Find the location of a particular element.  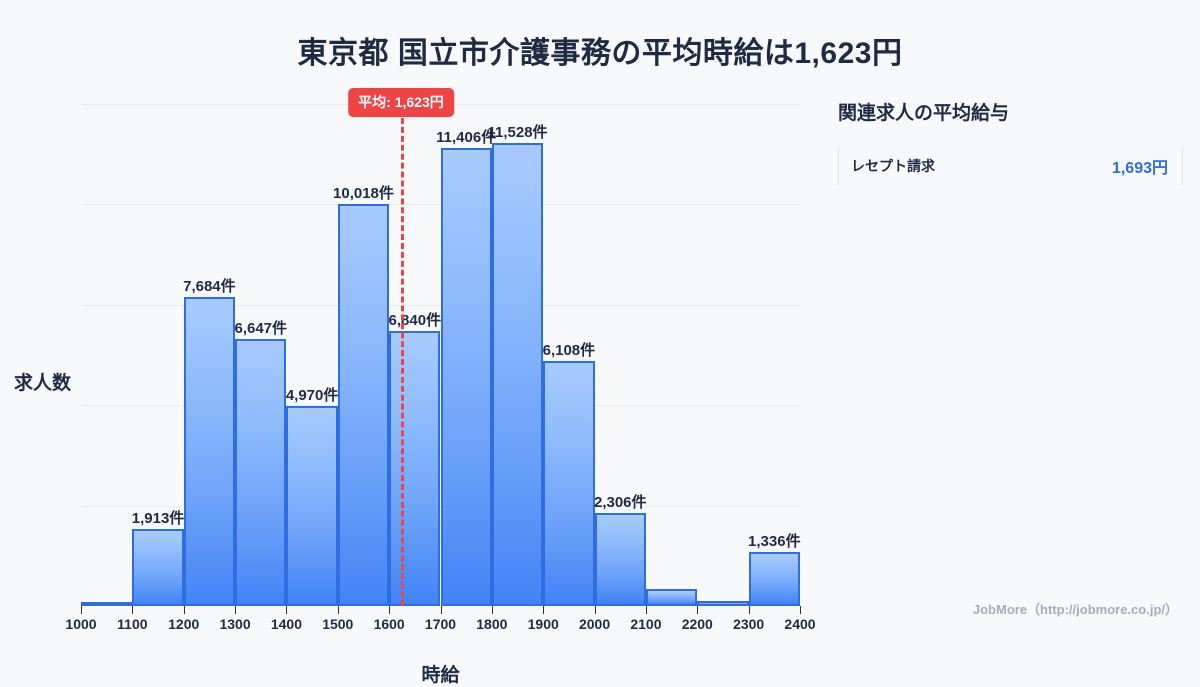

related-salary-title: 関連求人の平均給与 is located at coordinates (924, 113).